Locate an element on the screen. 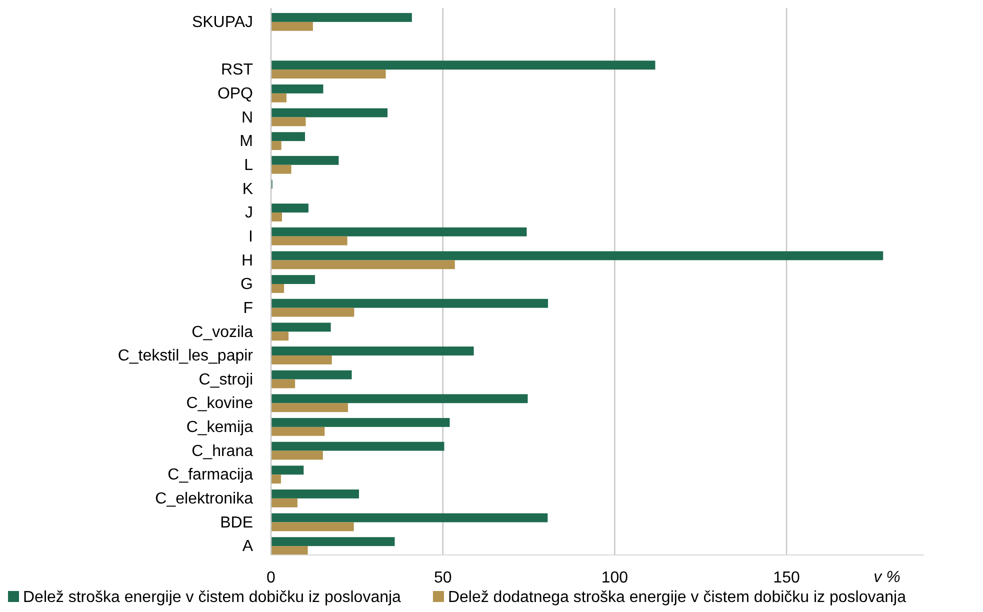 The height and width of the screenshot is (612, 983). y-tick-label: L is located at coordinates (249, 165).